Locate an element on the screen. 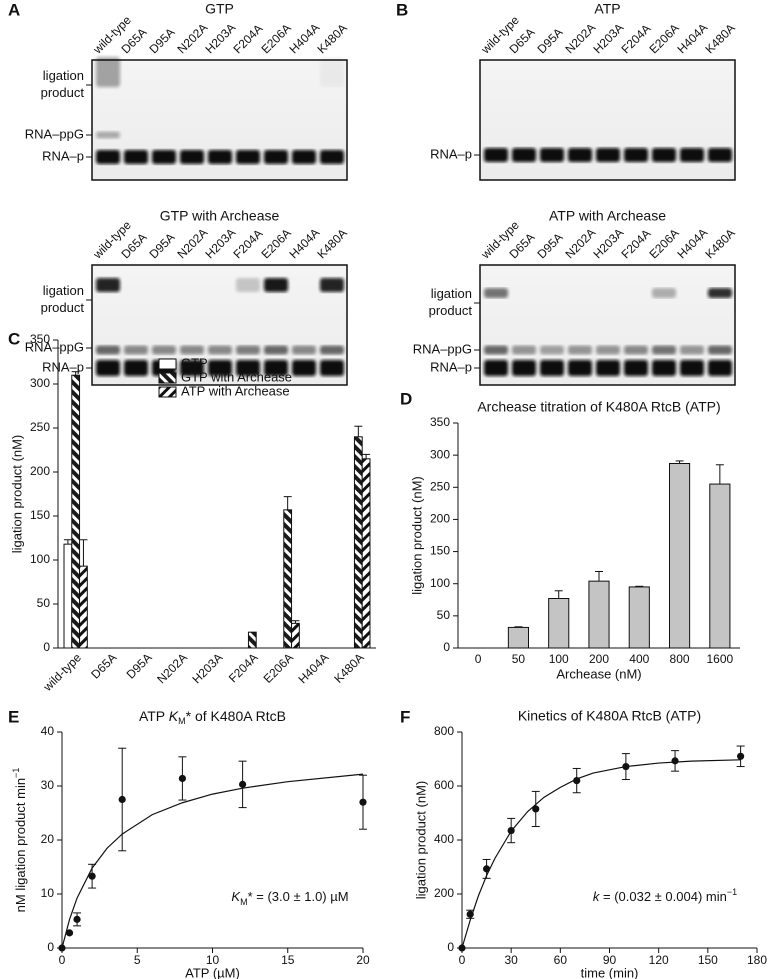  lane-label: E206A is located at coordinates (663, 243).